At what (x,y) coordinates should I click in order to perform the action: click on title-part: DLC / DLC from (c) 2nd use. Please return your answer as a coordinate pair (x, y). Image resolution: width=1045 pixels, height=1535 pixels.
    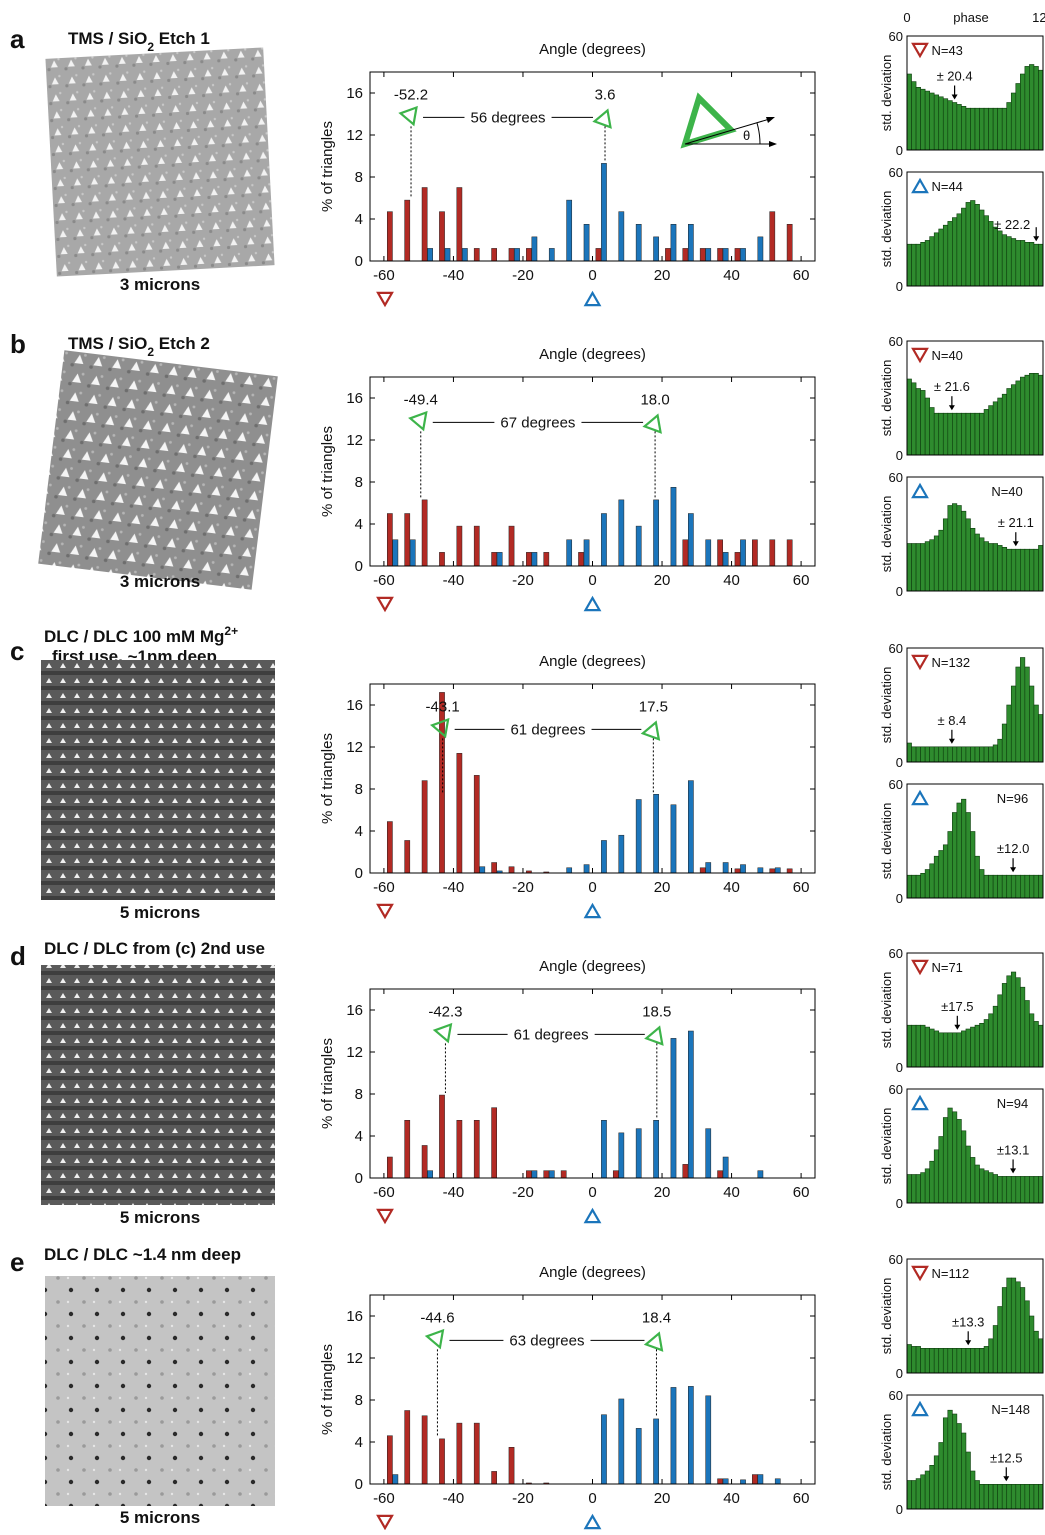
    Looking at the image, I should click on (154, 948).